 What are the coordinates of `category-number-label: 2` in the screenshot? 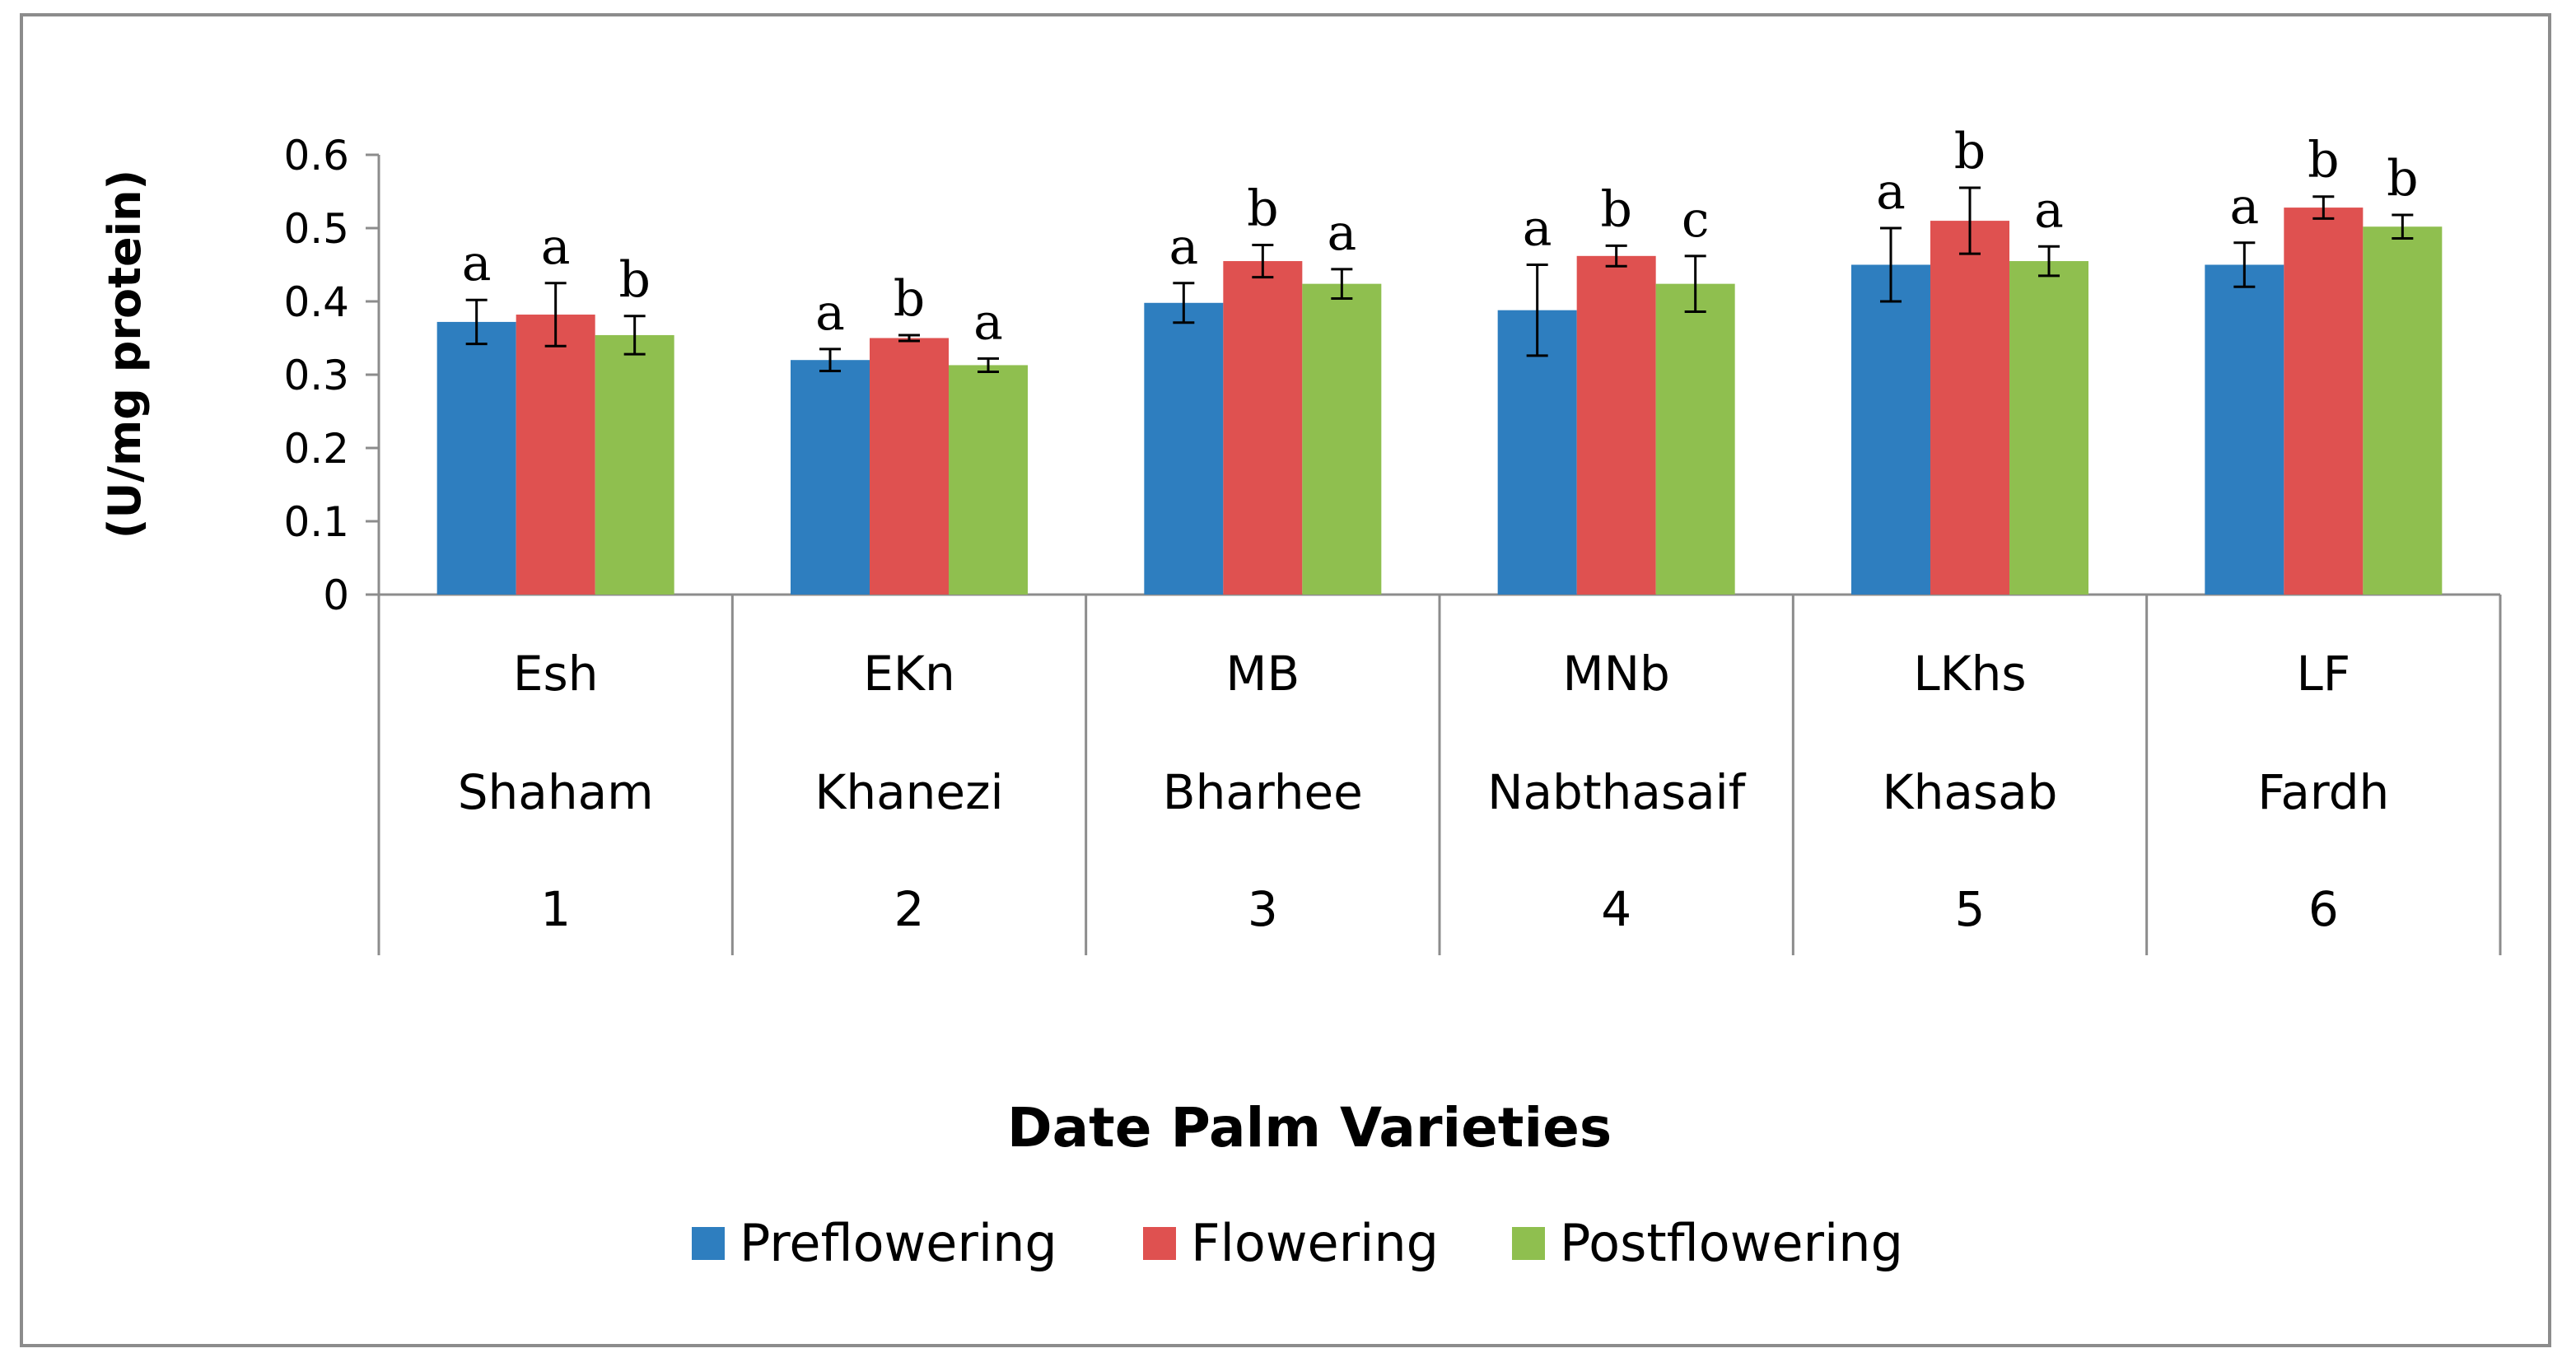 It's located at (909, 909).